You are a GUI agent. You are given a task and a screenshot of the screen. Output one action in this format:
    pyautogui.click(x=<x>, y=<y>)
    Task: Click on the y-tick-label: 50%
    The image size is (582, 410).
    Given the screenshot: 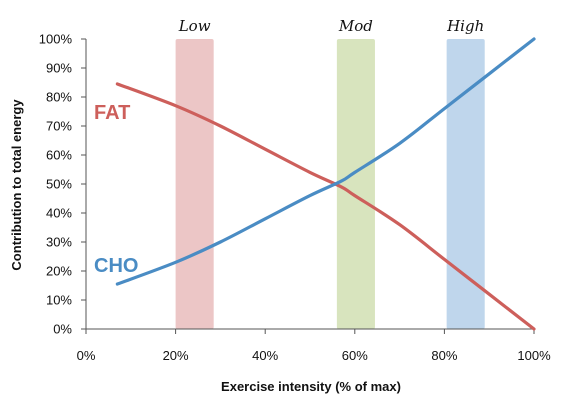 What is the action you would take?
    pyautogui.click(x=59, y=184)
    